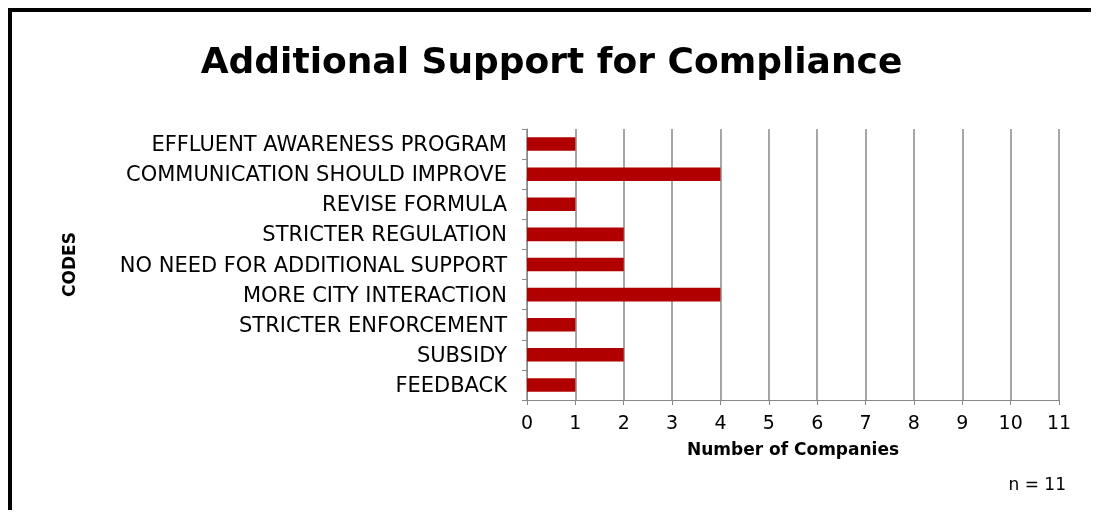 The height and width of the screenshot is (518, 1099). Describe the element at coordinates (373, 324) in the screenshot. I see `y-tick-label: STRICTER ENFORCEMENT` at that location.